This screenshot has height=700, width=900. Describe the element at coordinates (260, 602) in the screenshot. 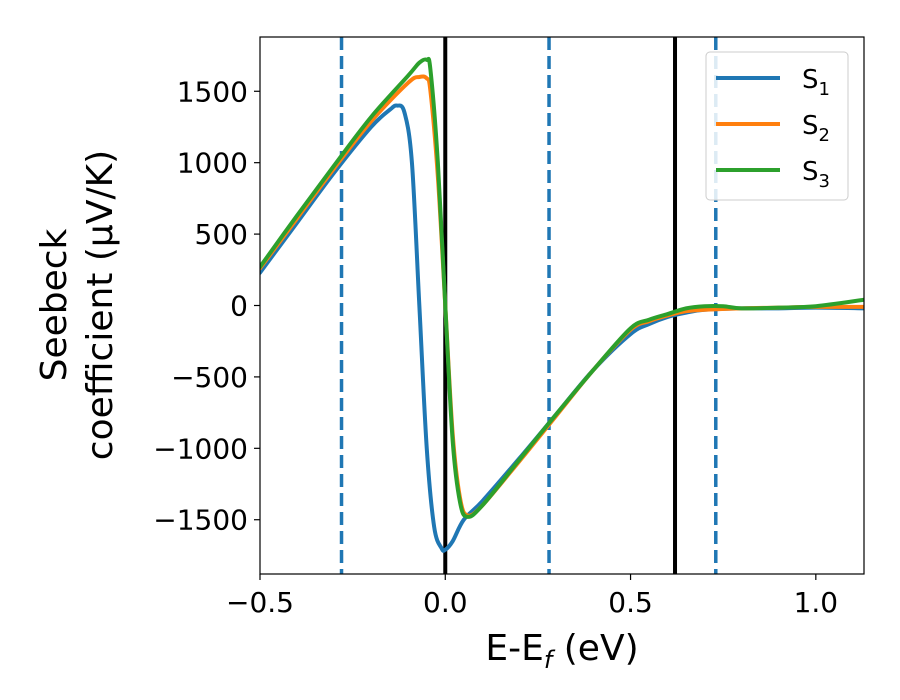

I see `x-tick-label: −0.5` at that location.